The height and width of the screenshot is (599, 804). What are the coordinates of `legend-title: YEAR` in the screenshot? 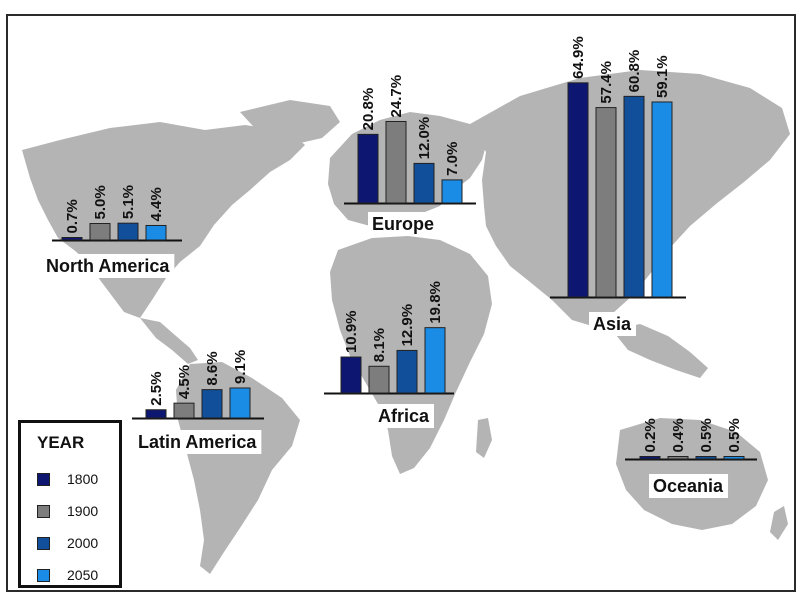 It's located at (61, 442).